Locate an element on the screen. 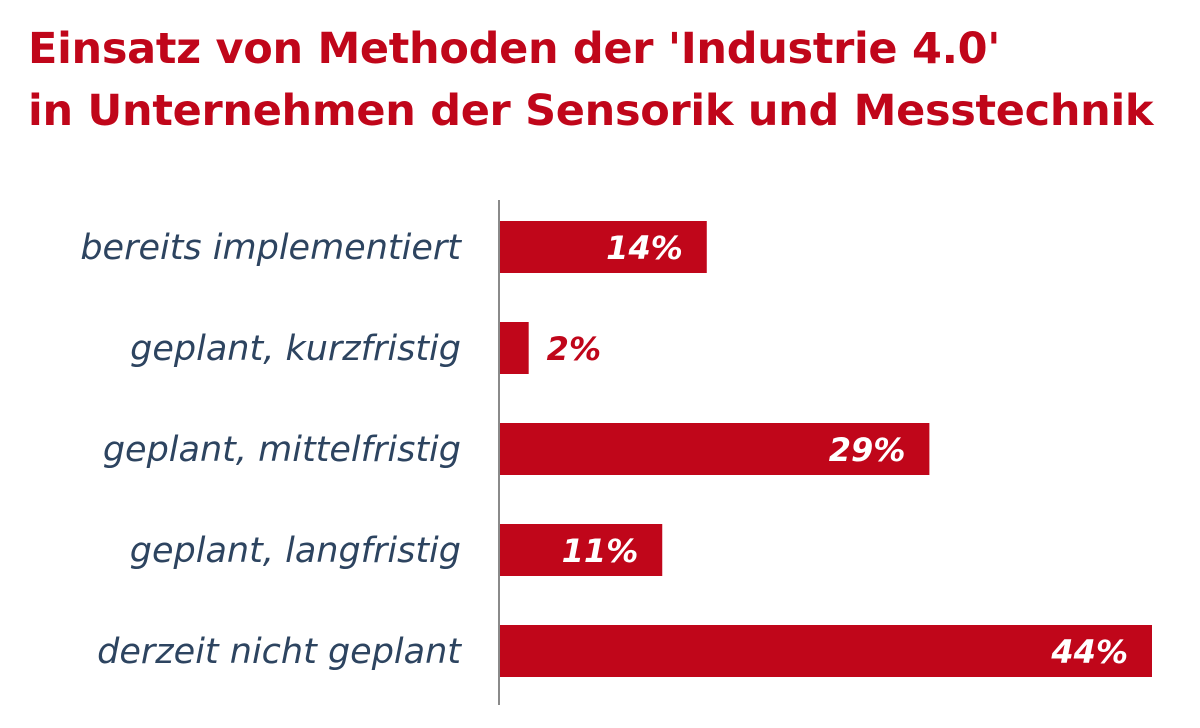 Image resolution: width=1200 pixels, height=728 pixels. category-label: geplant, mittelfristig is located at coordinates (282, 450).